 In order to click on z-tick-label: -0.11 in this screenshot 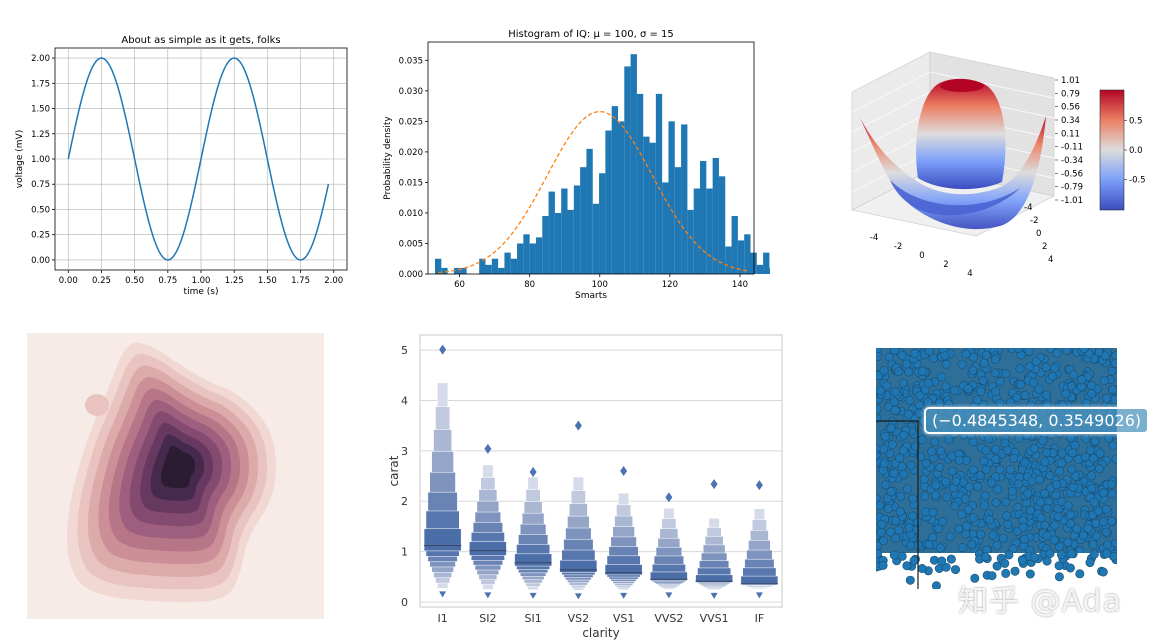, I will do `click(1072, 148)`.